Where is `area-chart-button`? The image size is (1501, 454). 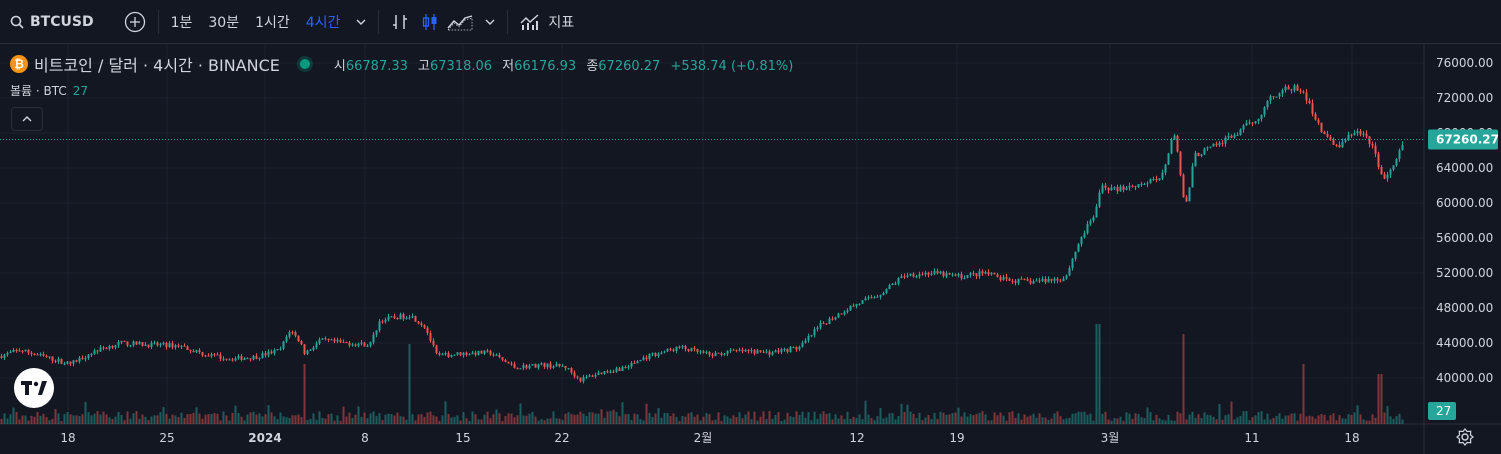
area-chart-button is located at coordinates (460, 22).